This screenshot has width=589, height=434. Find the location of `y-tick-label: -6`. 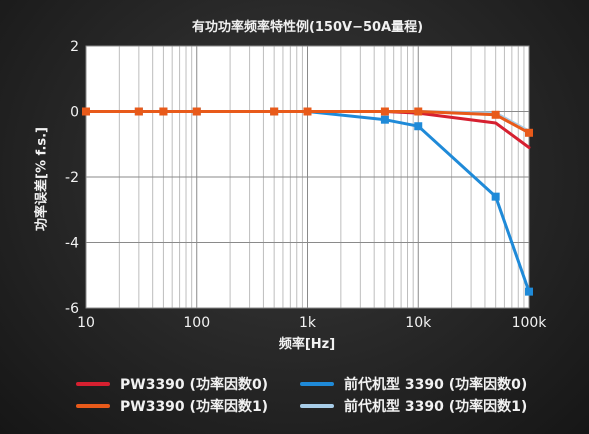

y-tick-label: -6 is located at coordinates (72, 309).